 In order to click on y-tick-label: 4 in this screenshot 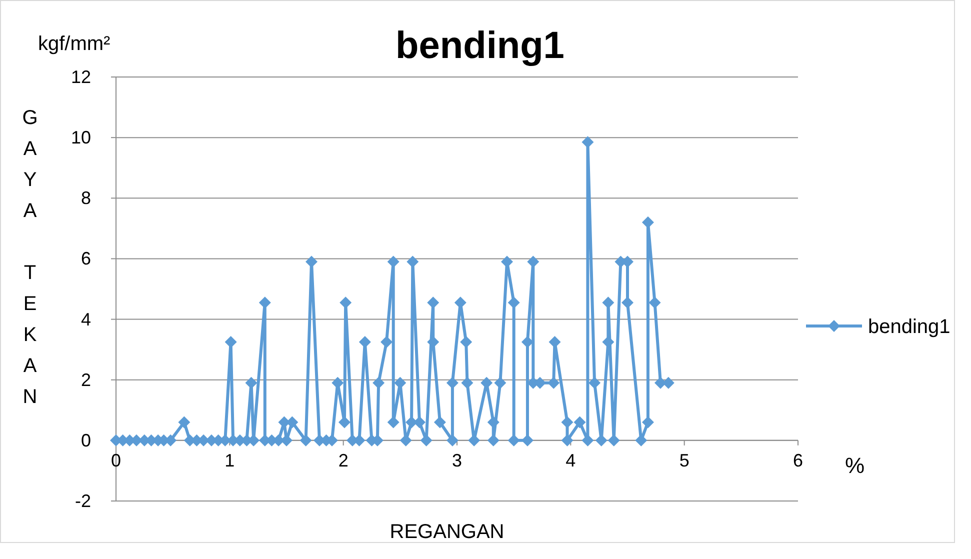, I will do `click(85, 319)`.